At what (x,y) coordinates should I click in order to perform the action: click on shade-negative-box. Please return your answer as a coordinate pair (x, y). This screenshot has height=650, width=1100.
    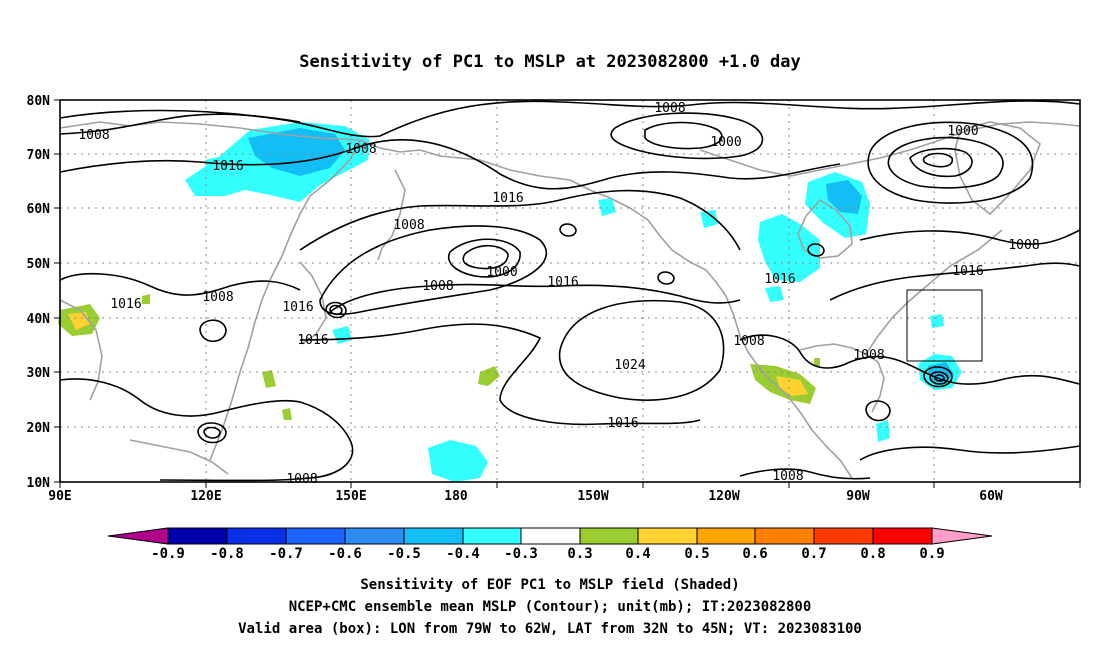
    Looking at the image, I should click on (937, 321).